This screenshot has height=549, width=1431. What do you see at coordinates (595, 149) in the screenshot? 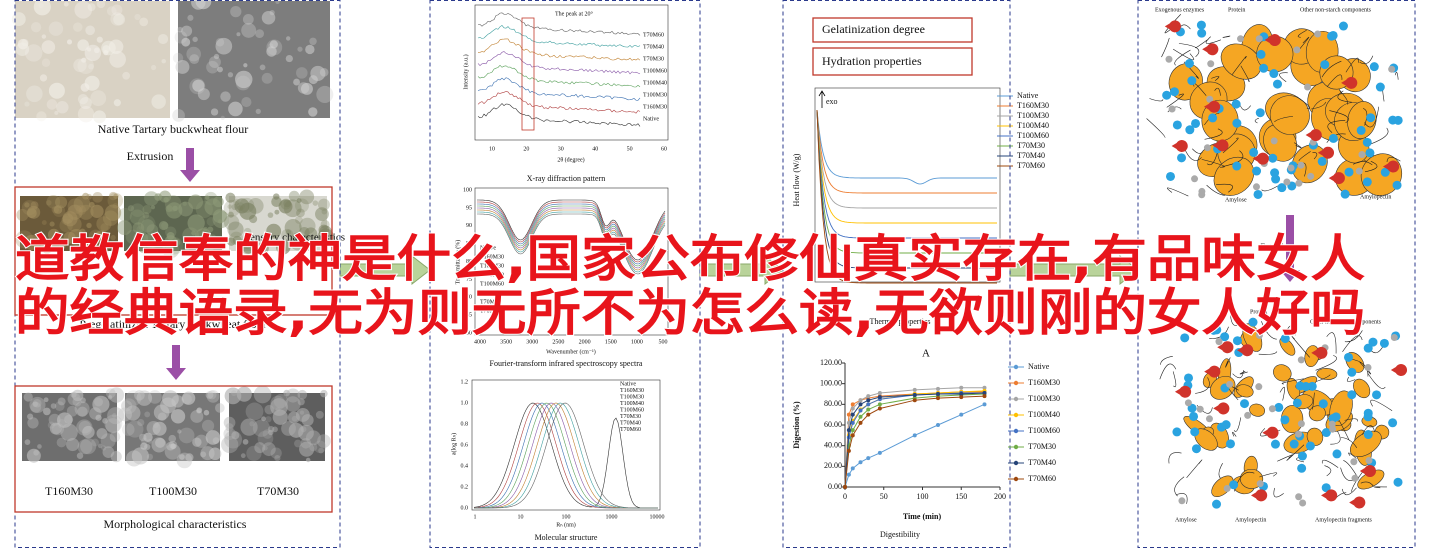
I see `x-tick-label: 40` at bounding box center [595, 149].